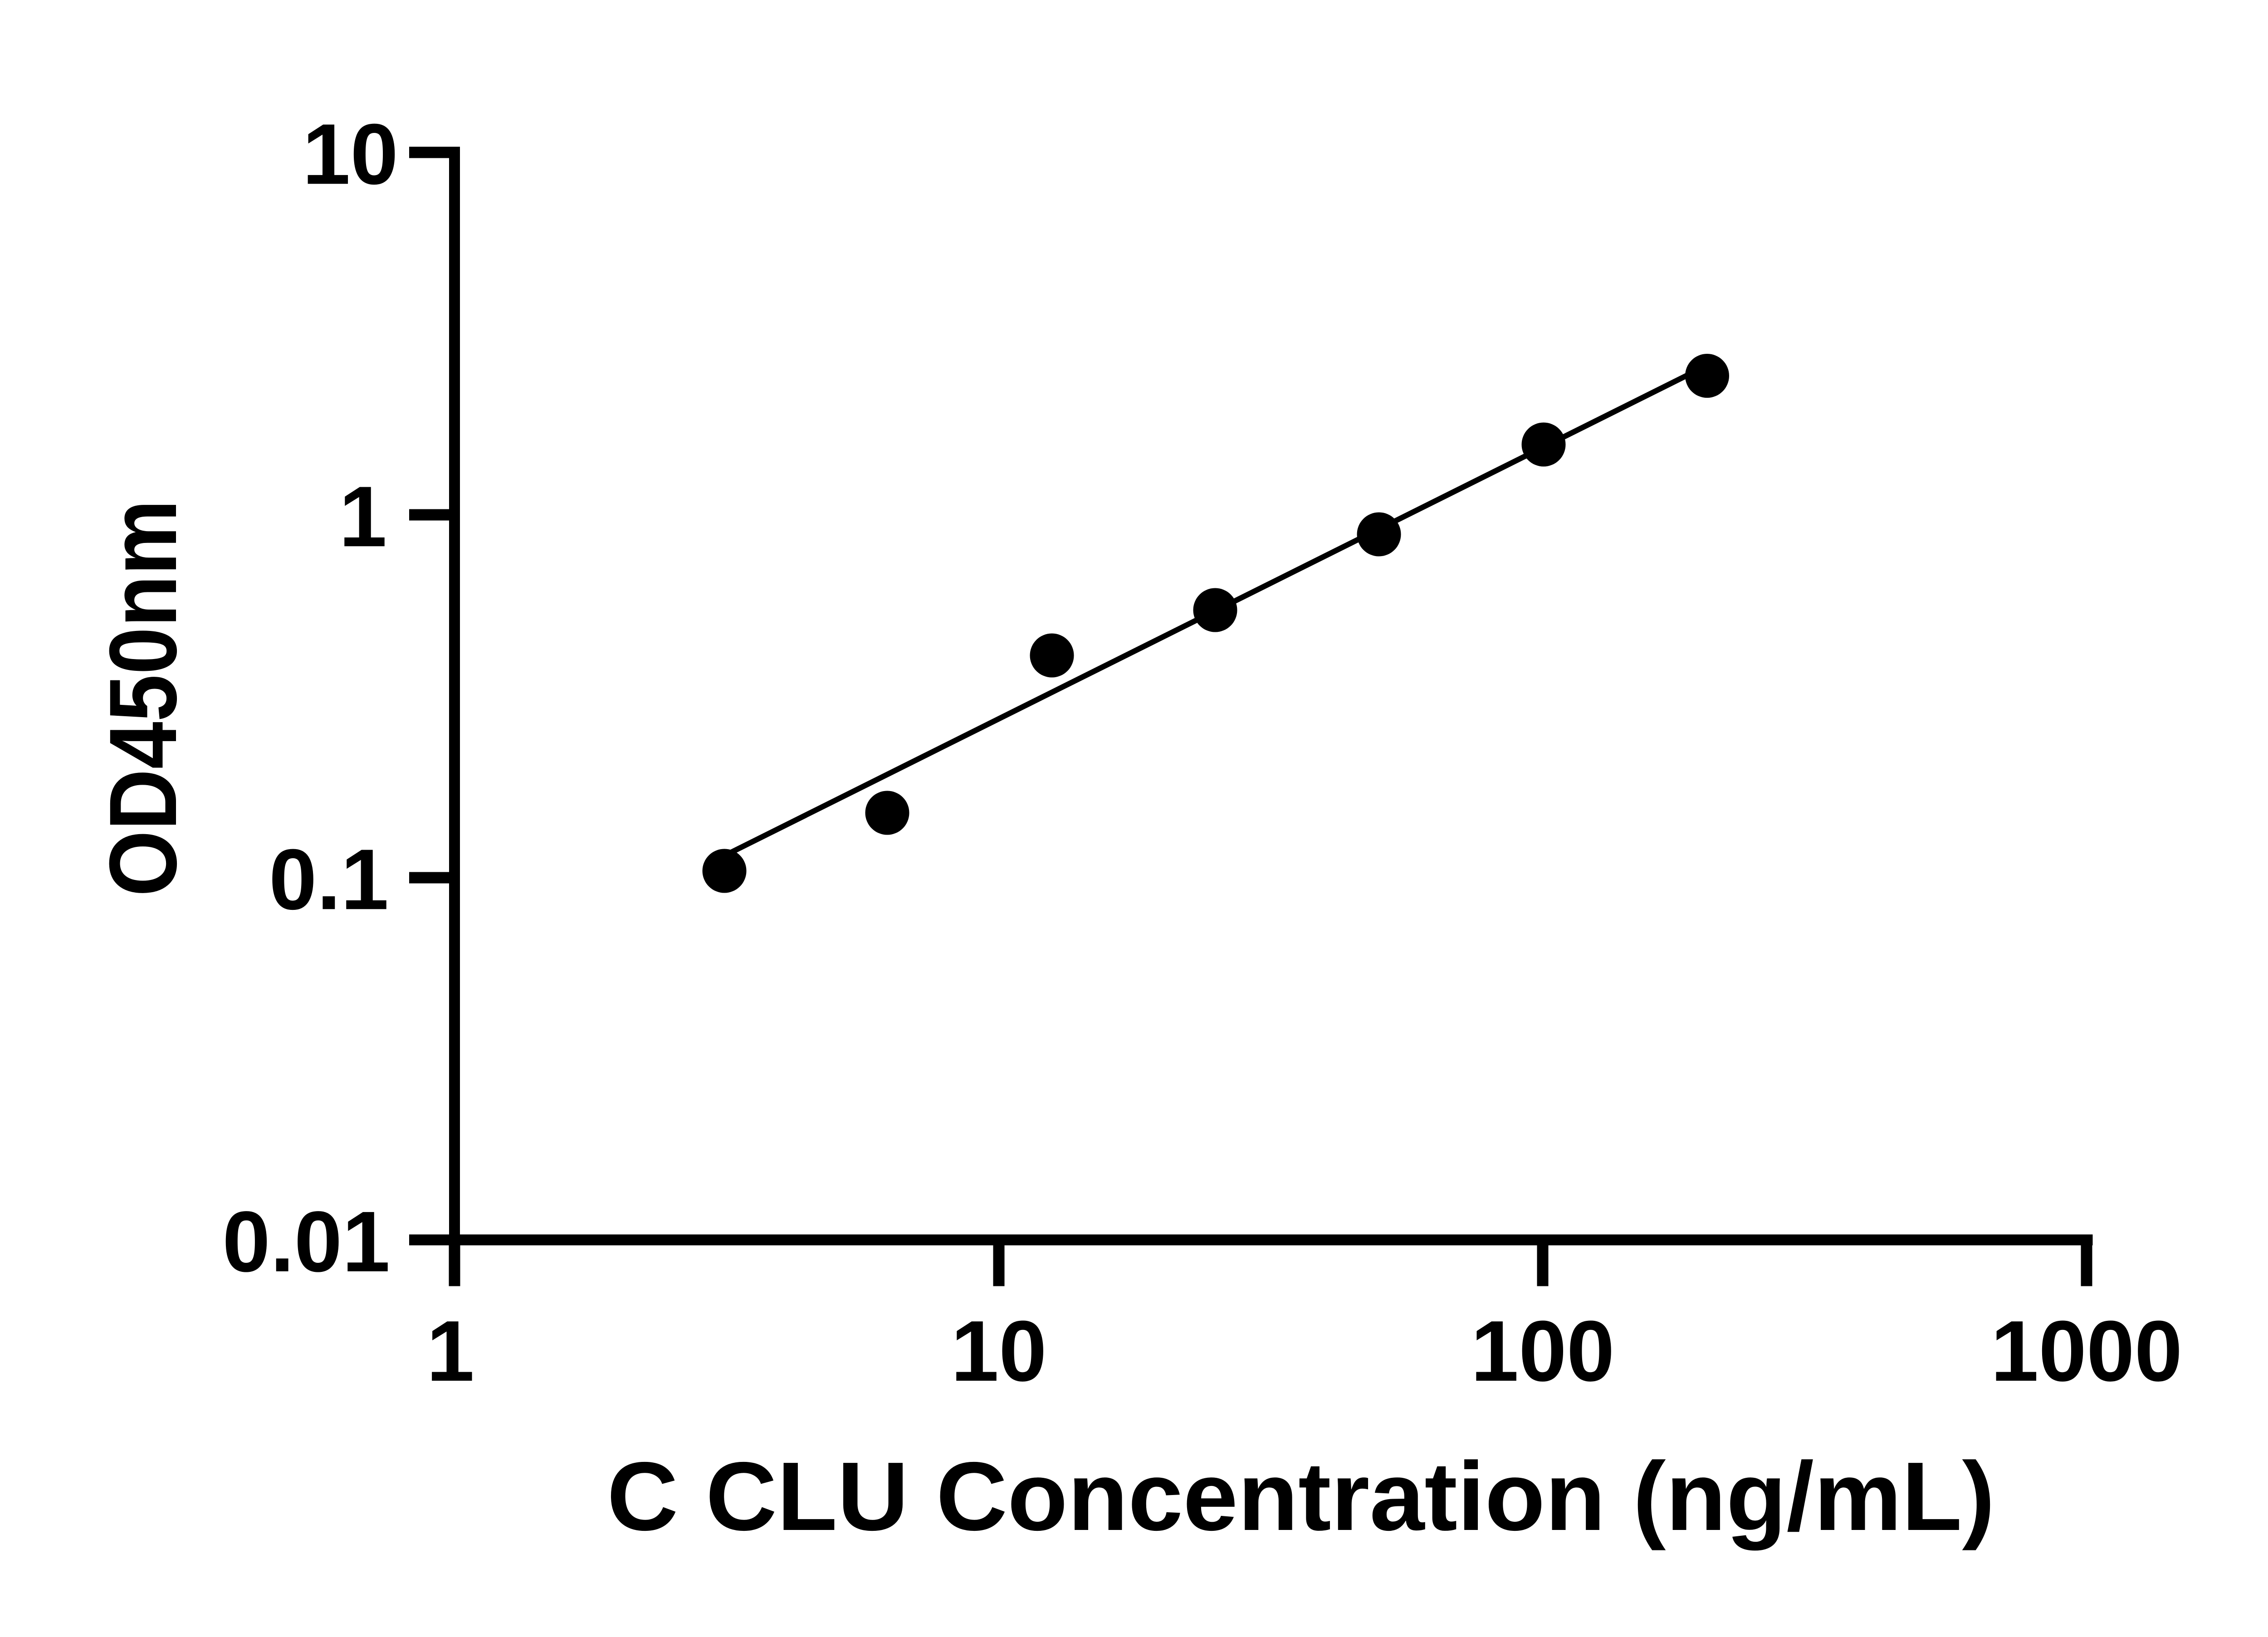 Image resolution: width=2268 pixels, height=1637 pixels. What do you see at coordinates (1542, 1351) in the screenshot?
I see `svg-text: 100` at bounding box center [1542, 1351].